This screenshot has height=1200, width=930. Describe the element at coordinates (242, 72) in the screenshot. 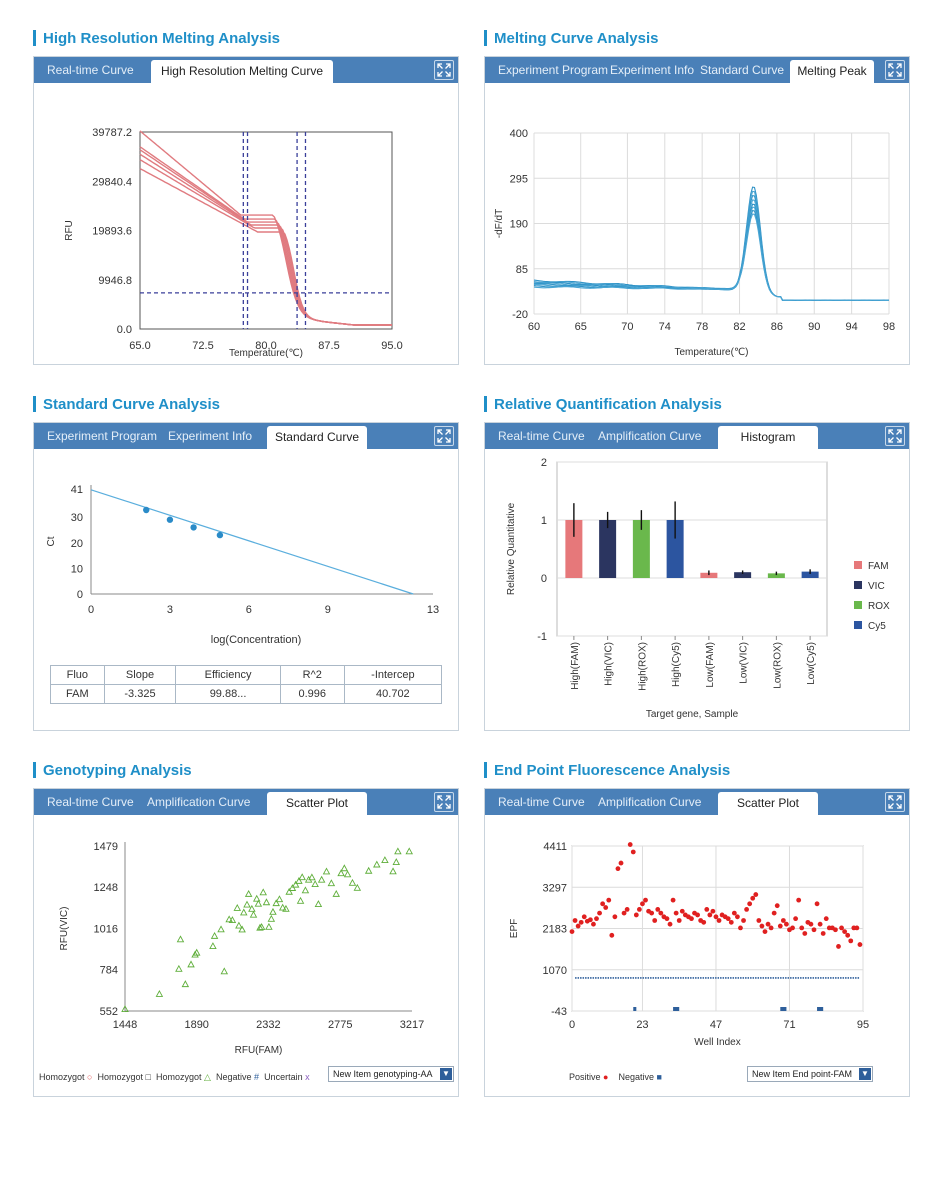

I see `tab-high-resolution-melting-curve: High Resolution Melting Curve` at that location.